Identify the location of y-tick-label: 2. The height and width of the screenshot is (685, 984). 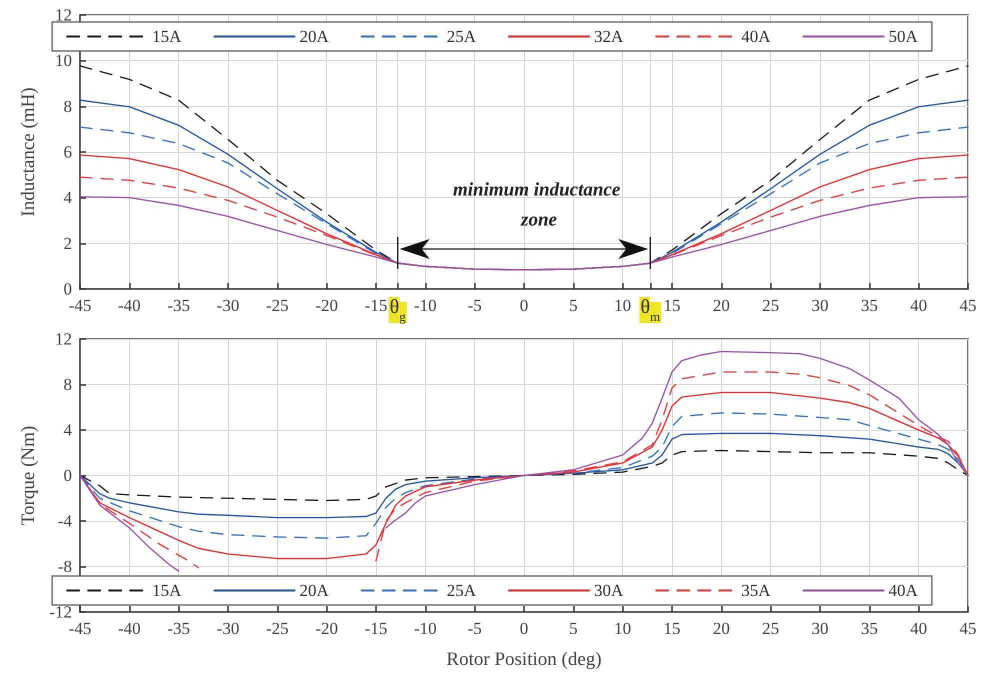
(68, 243).